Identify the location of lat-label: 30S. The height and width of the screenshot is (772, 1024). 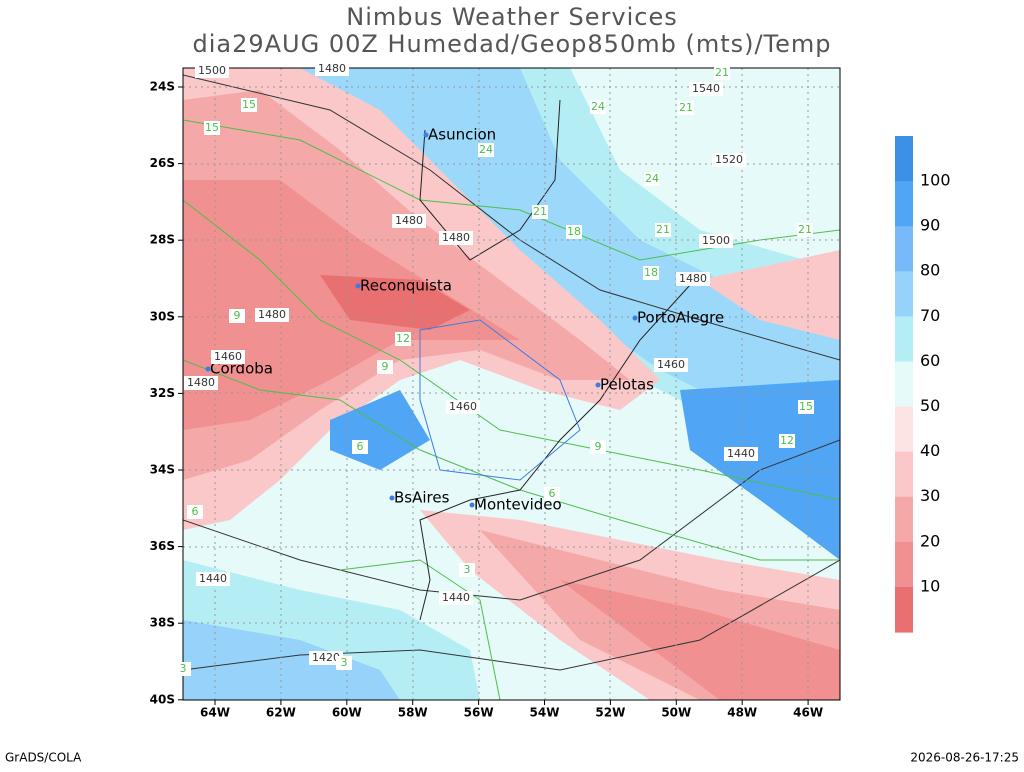
(162, 316).